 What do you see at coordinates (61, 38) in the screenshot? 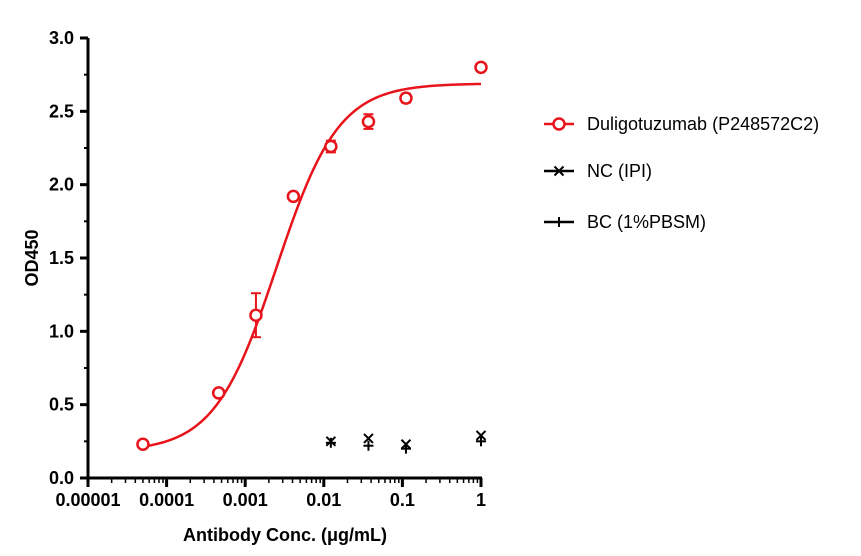
I see `y-tick-label: 3.0` at bounding box center [61, 38].